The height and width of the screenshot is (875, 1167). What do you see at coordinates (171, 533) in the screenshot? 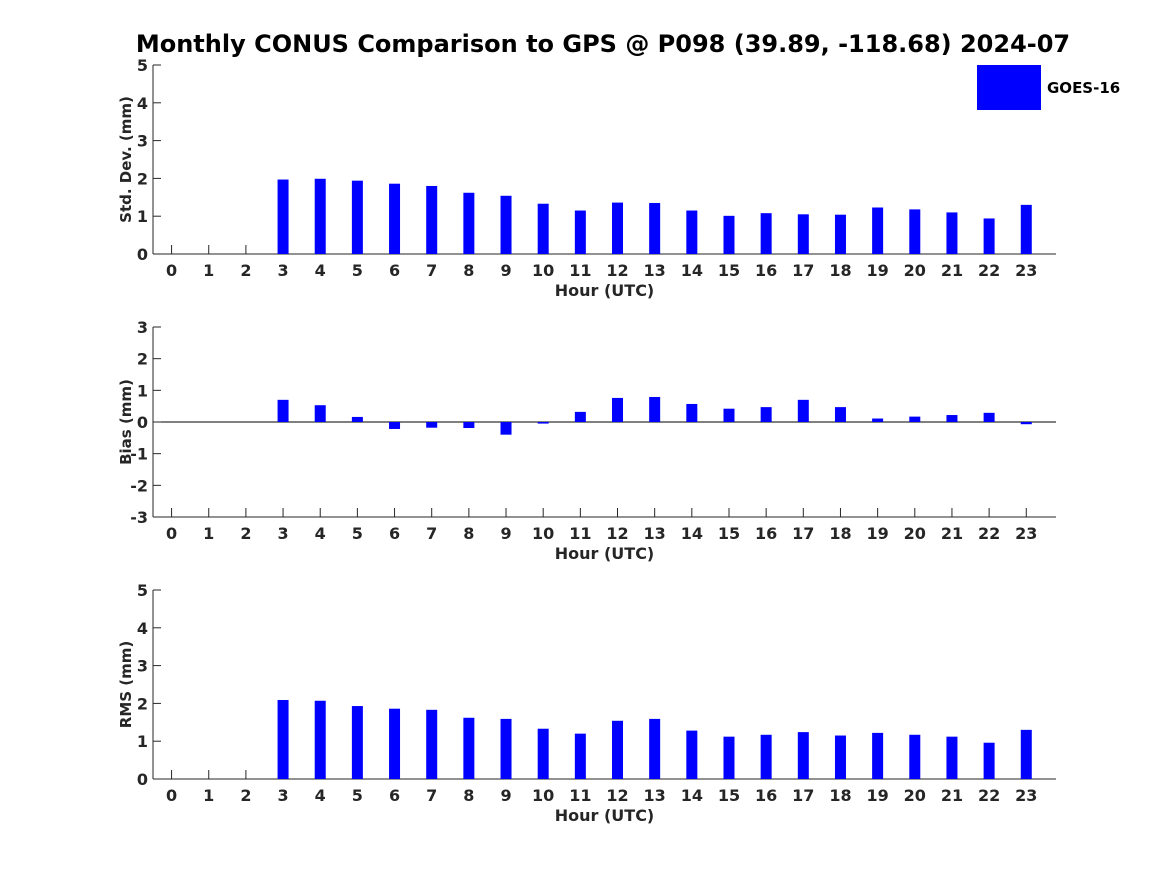
I see `bias-x-tick-label: 0` at bounding box center [171, 533].